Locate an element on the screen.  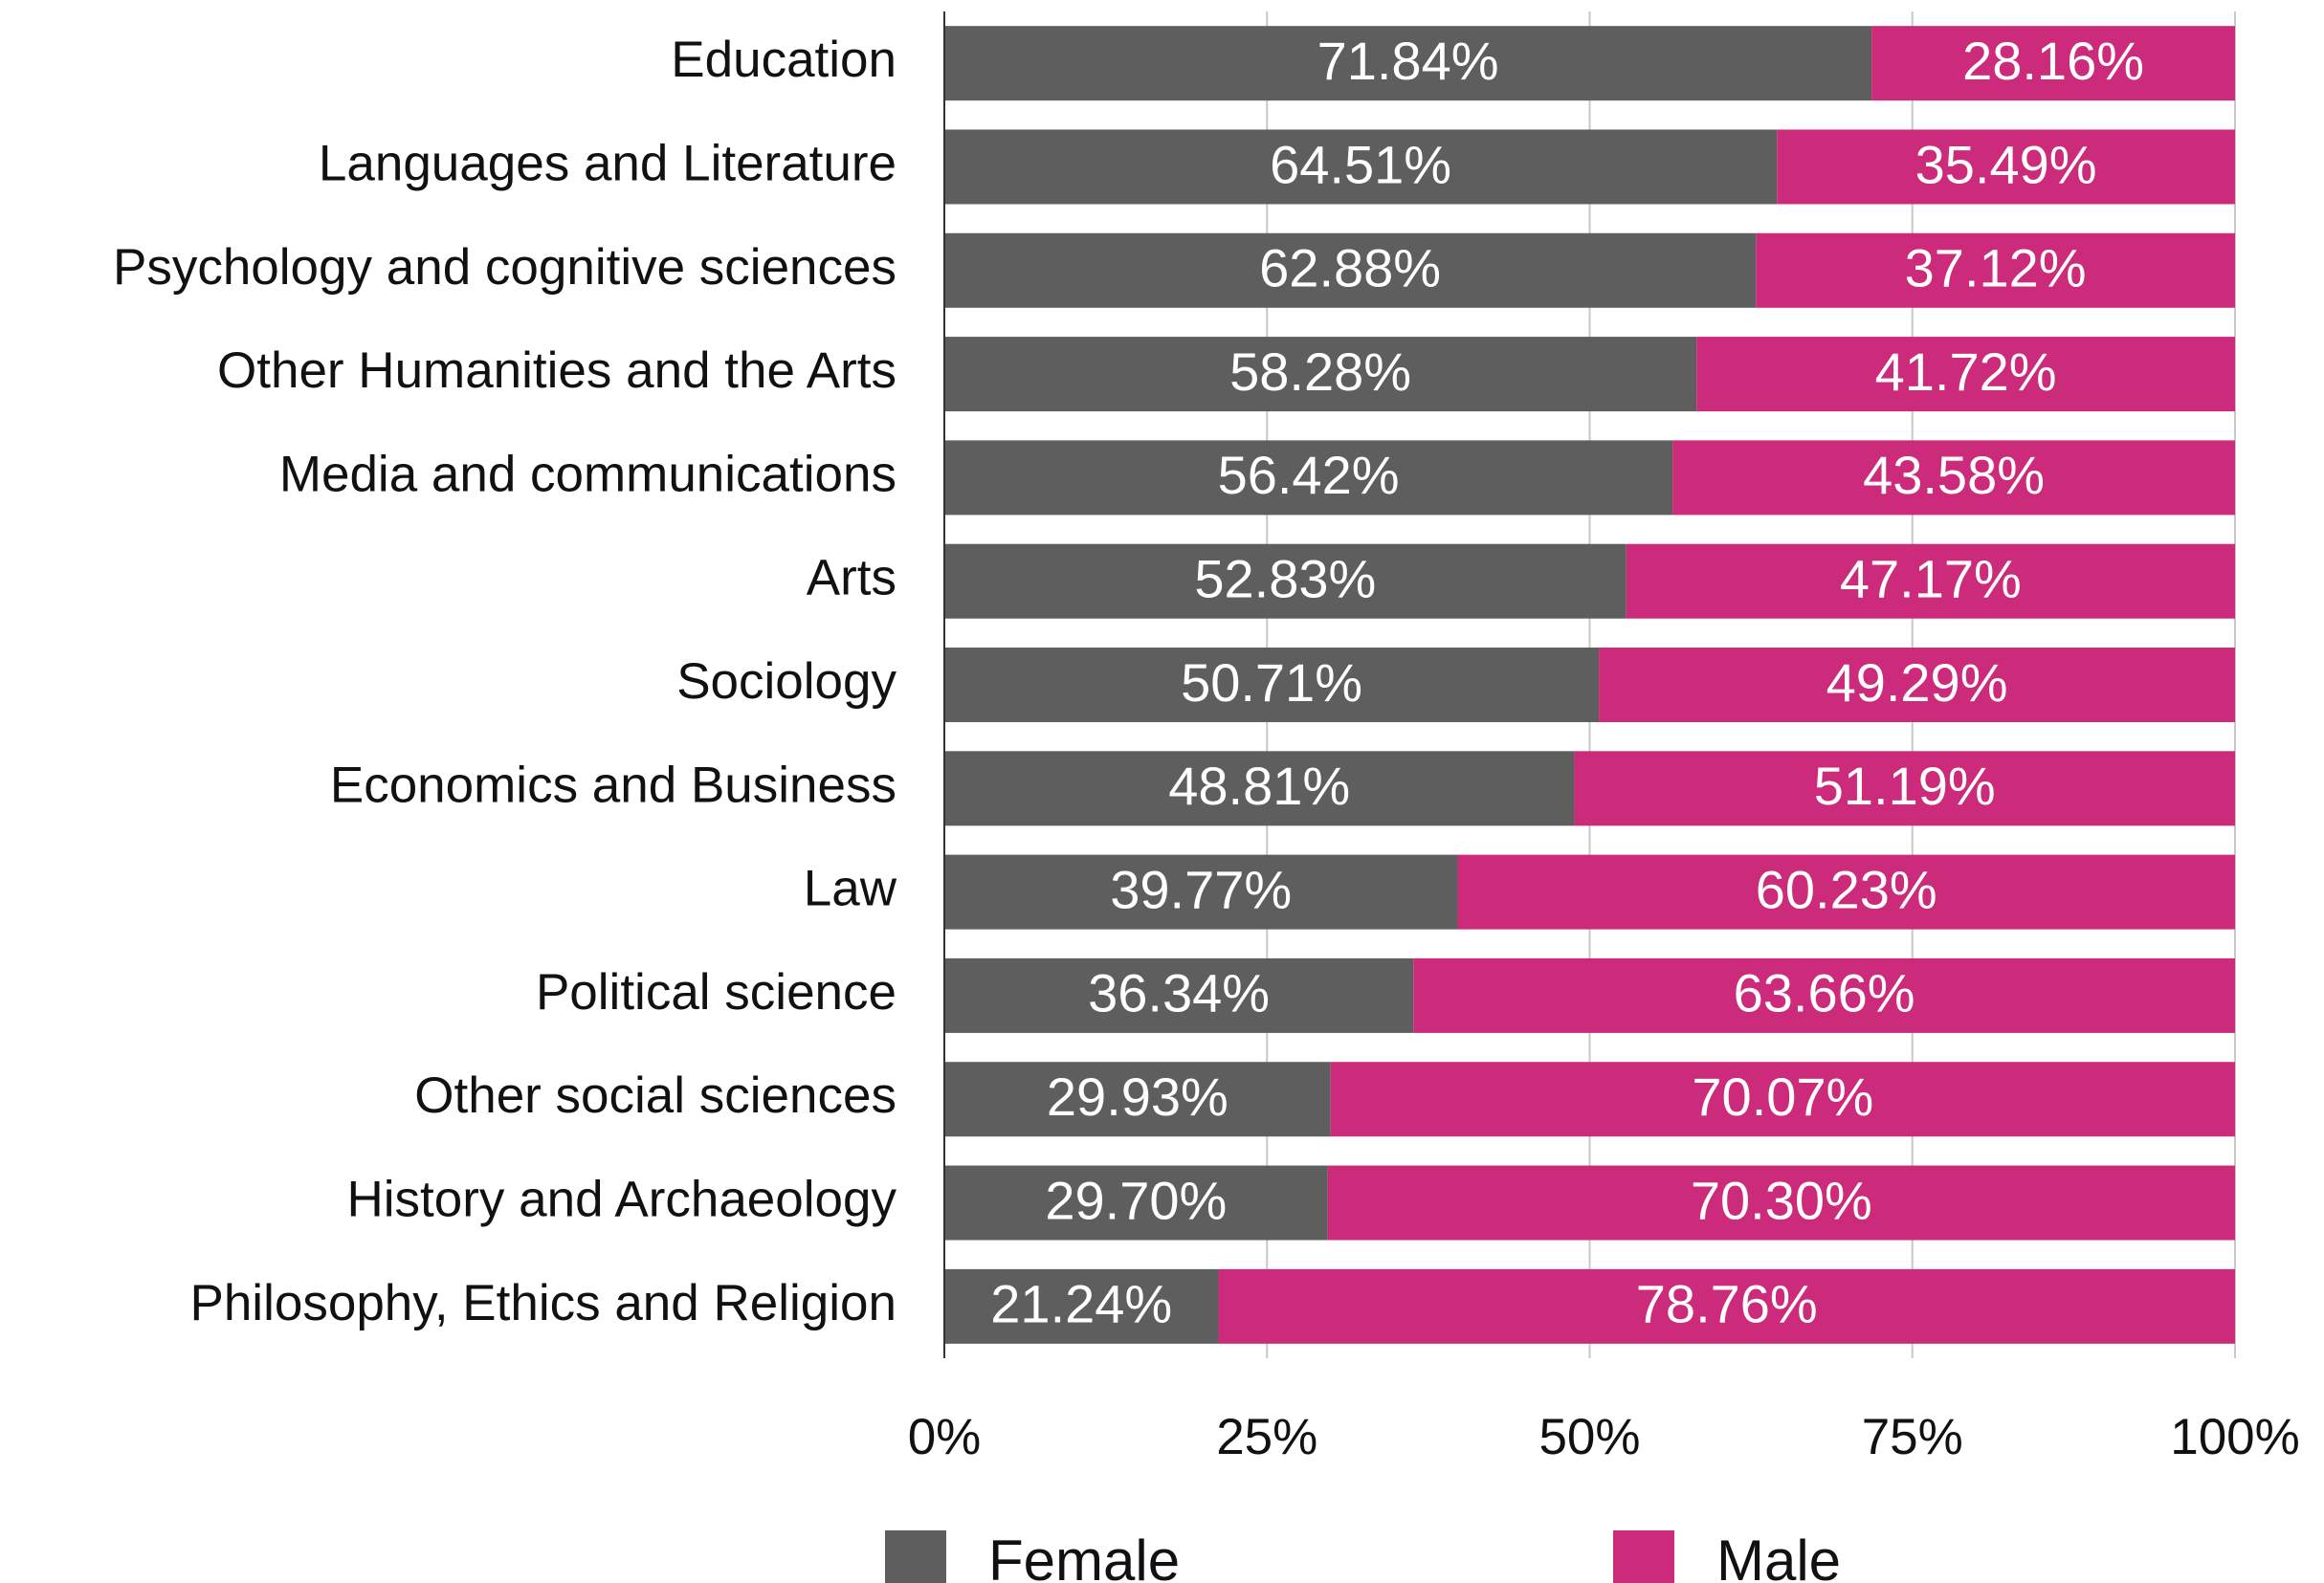
y-tick-label: History and Archaeology is located at coordinates (622, 1200).